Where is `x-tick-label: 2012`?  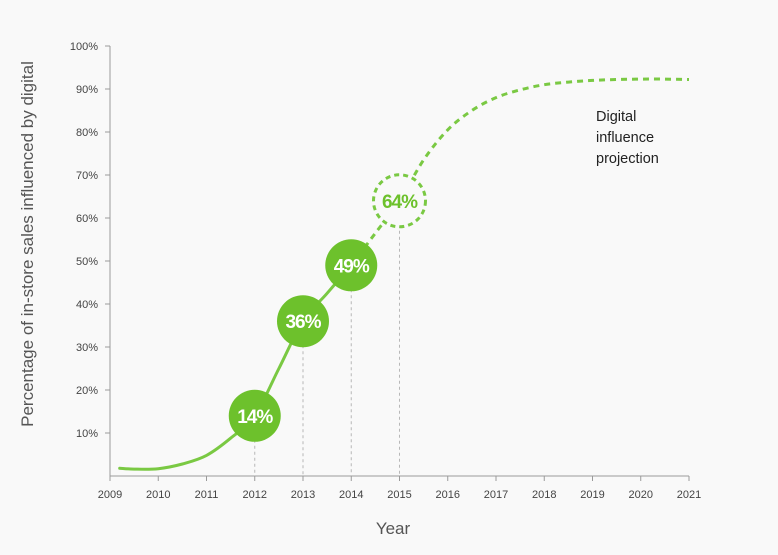
x-tick-label: 2012 is located at coordinates (255, 495).